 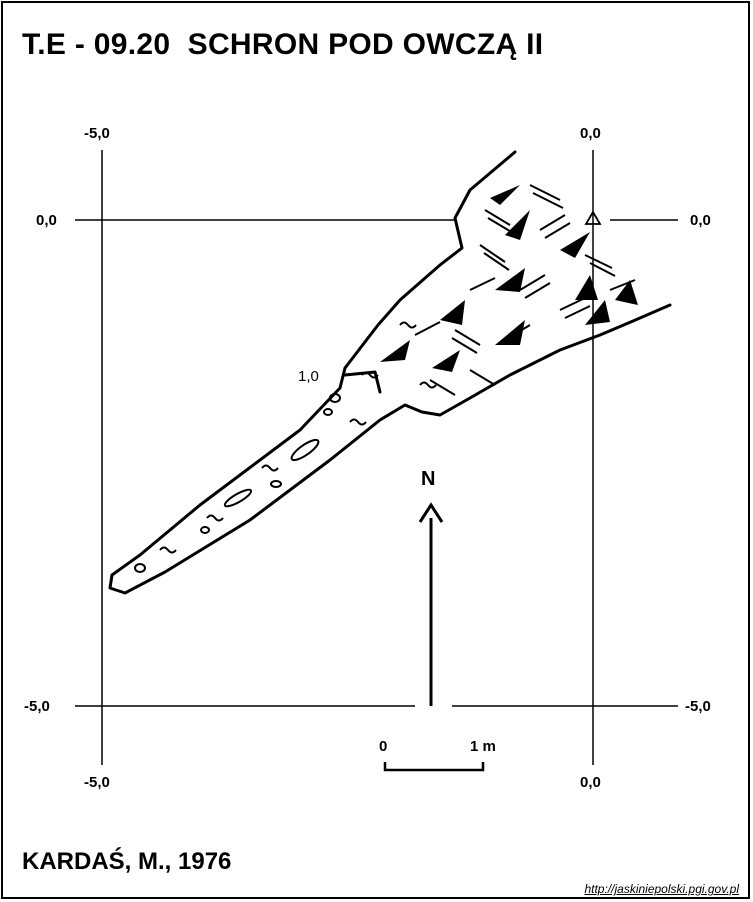 I want to click on scale-start-label: 0, so click(x=383, y=746).